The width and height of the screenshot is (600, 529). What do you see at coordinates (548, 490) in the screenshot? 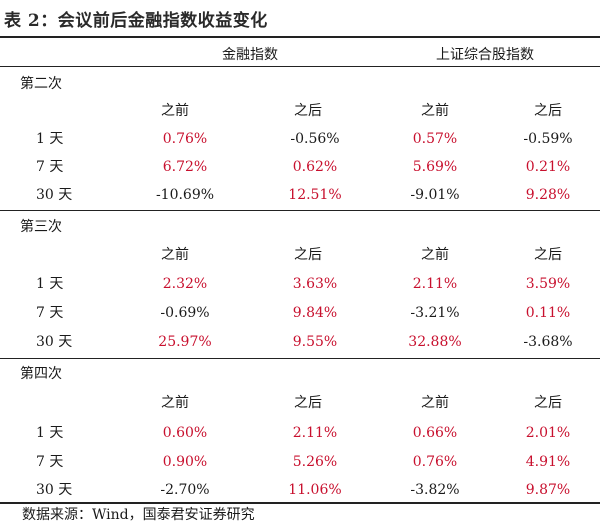
I see `cell-value: 9.87%` at bounding box center [548, 490].